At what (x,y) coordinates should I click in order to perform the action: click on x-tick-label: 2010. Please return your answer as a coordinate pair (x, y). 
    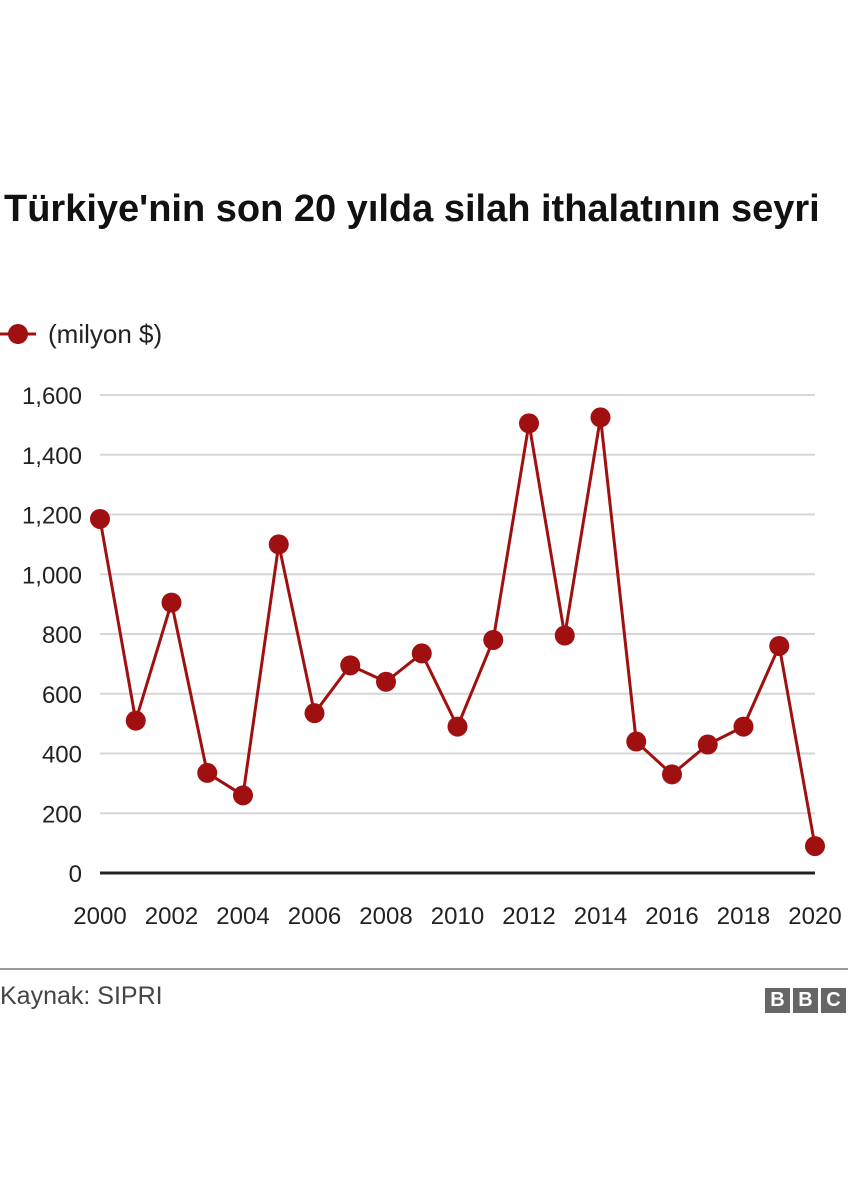
    Looking at the image, I should click on (457, 916).